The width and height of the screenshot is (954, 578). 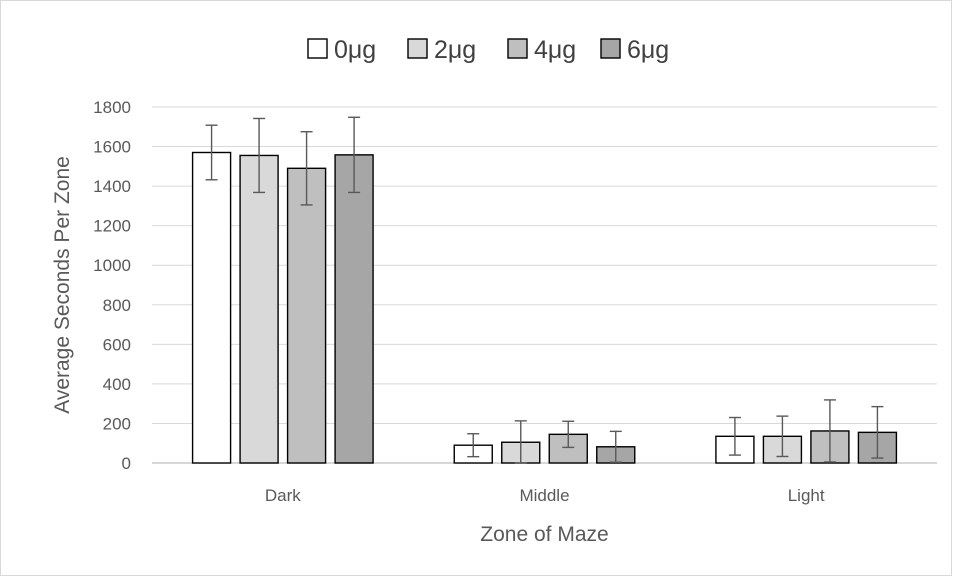 I want to click on y-tick-label: 200, so click(x=117, y=423).